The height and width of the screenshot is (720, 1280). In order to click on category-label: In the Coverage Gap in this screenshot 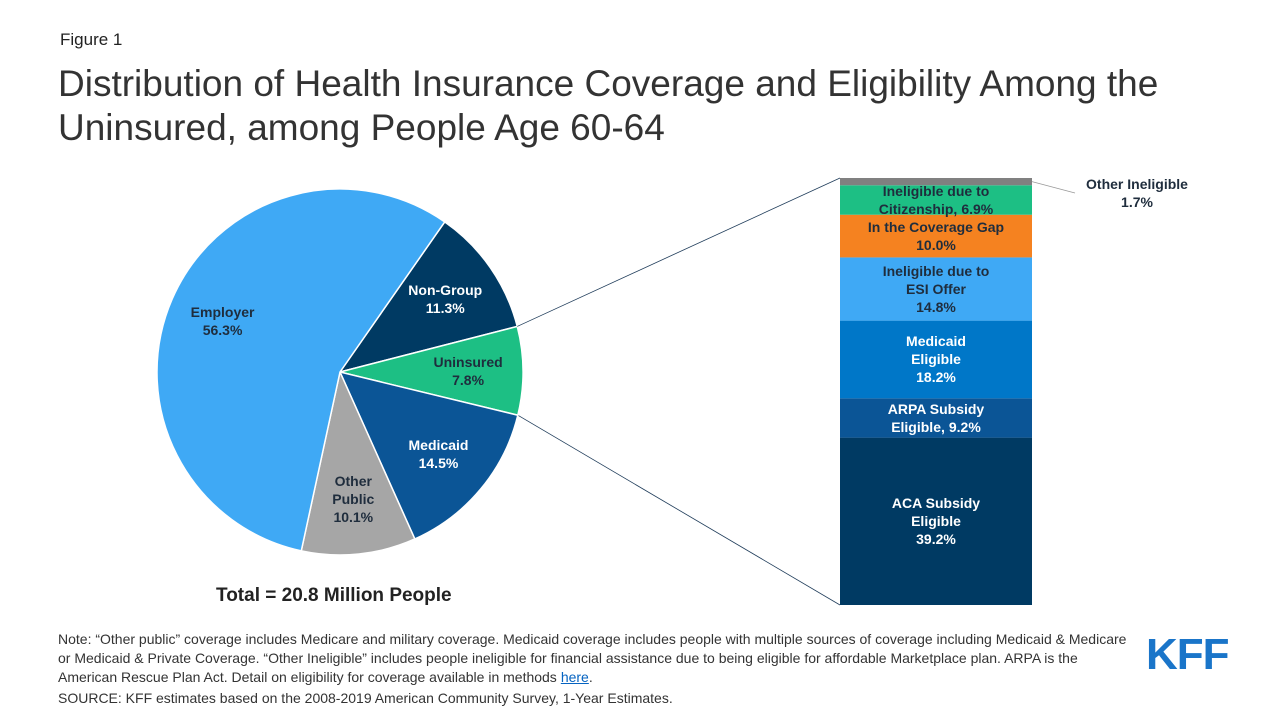, I will do `click(936, 227)`.